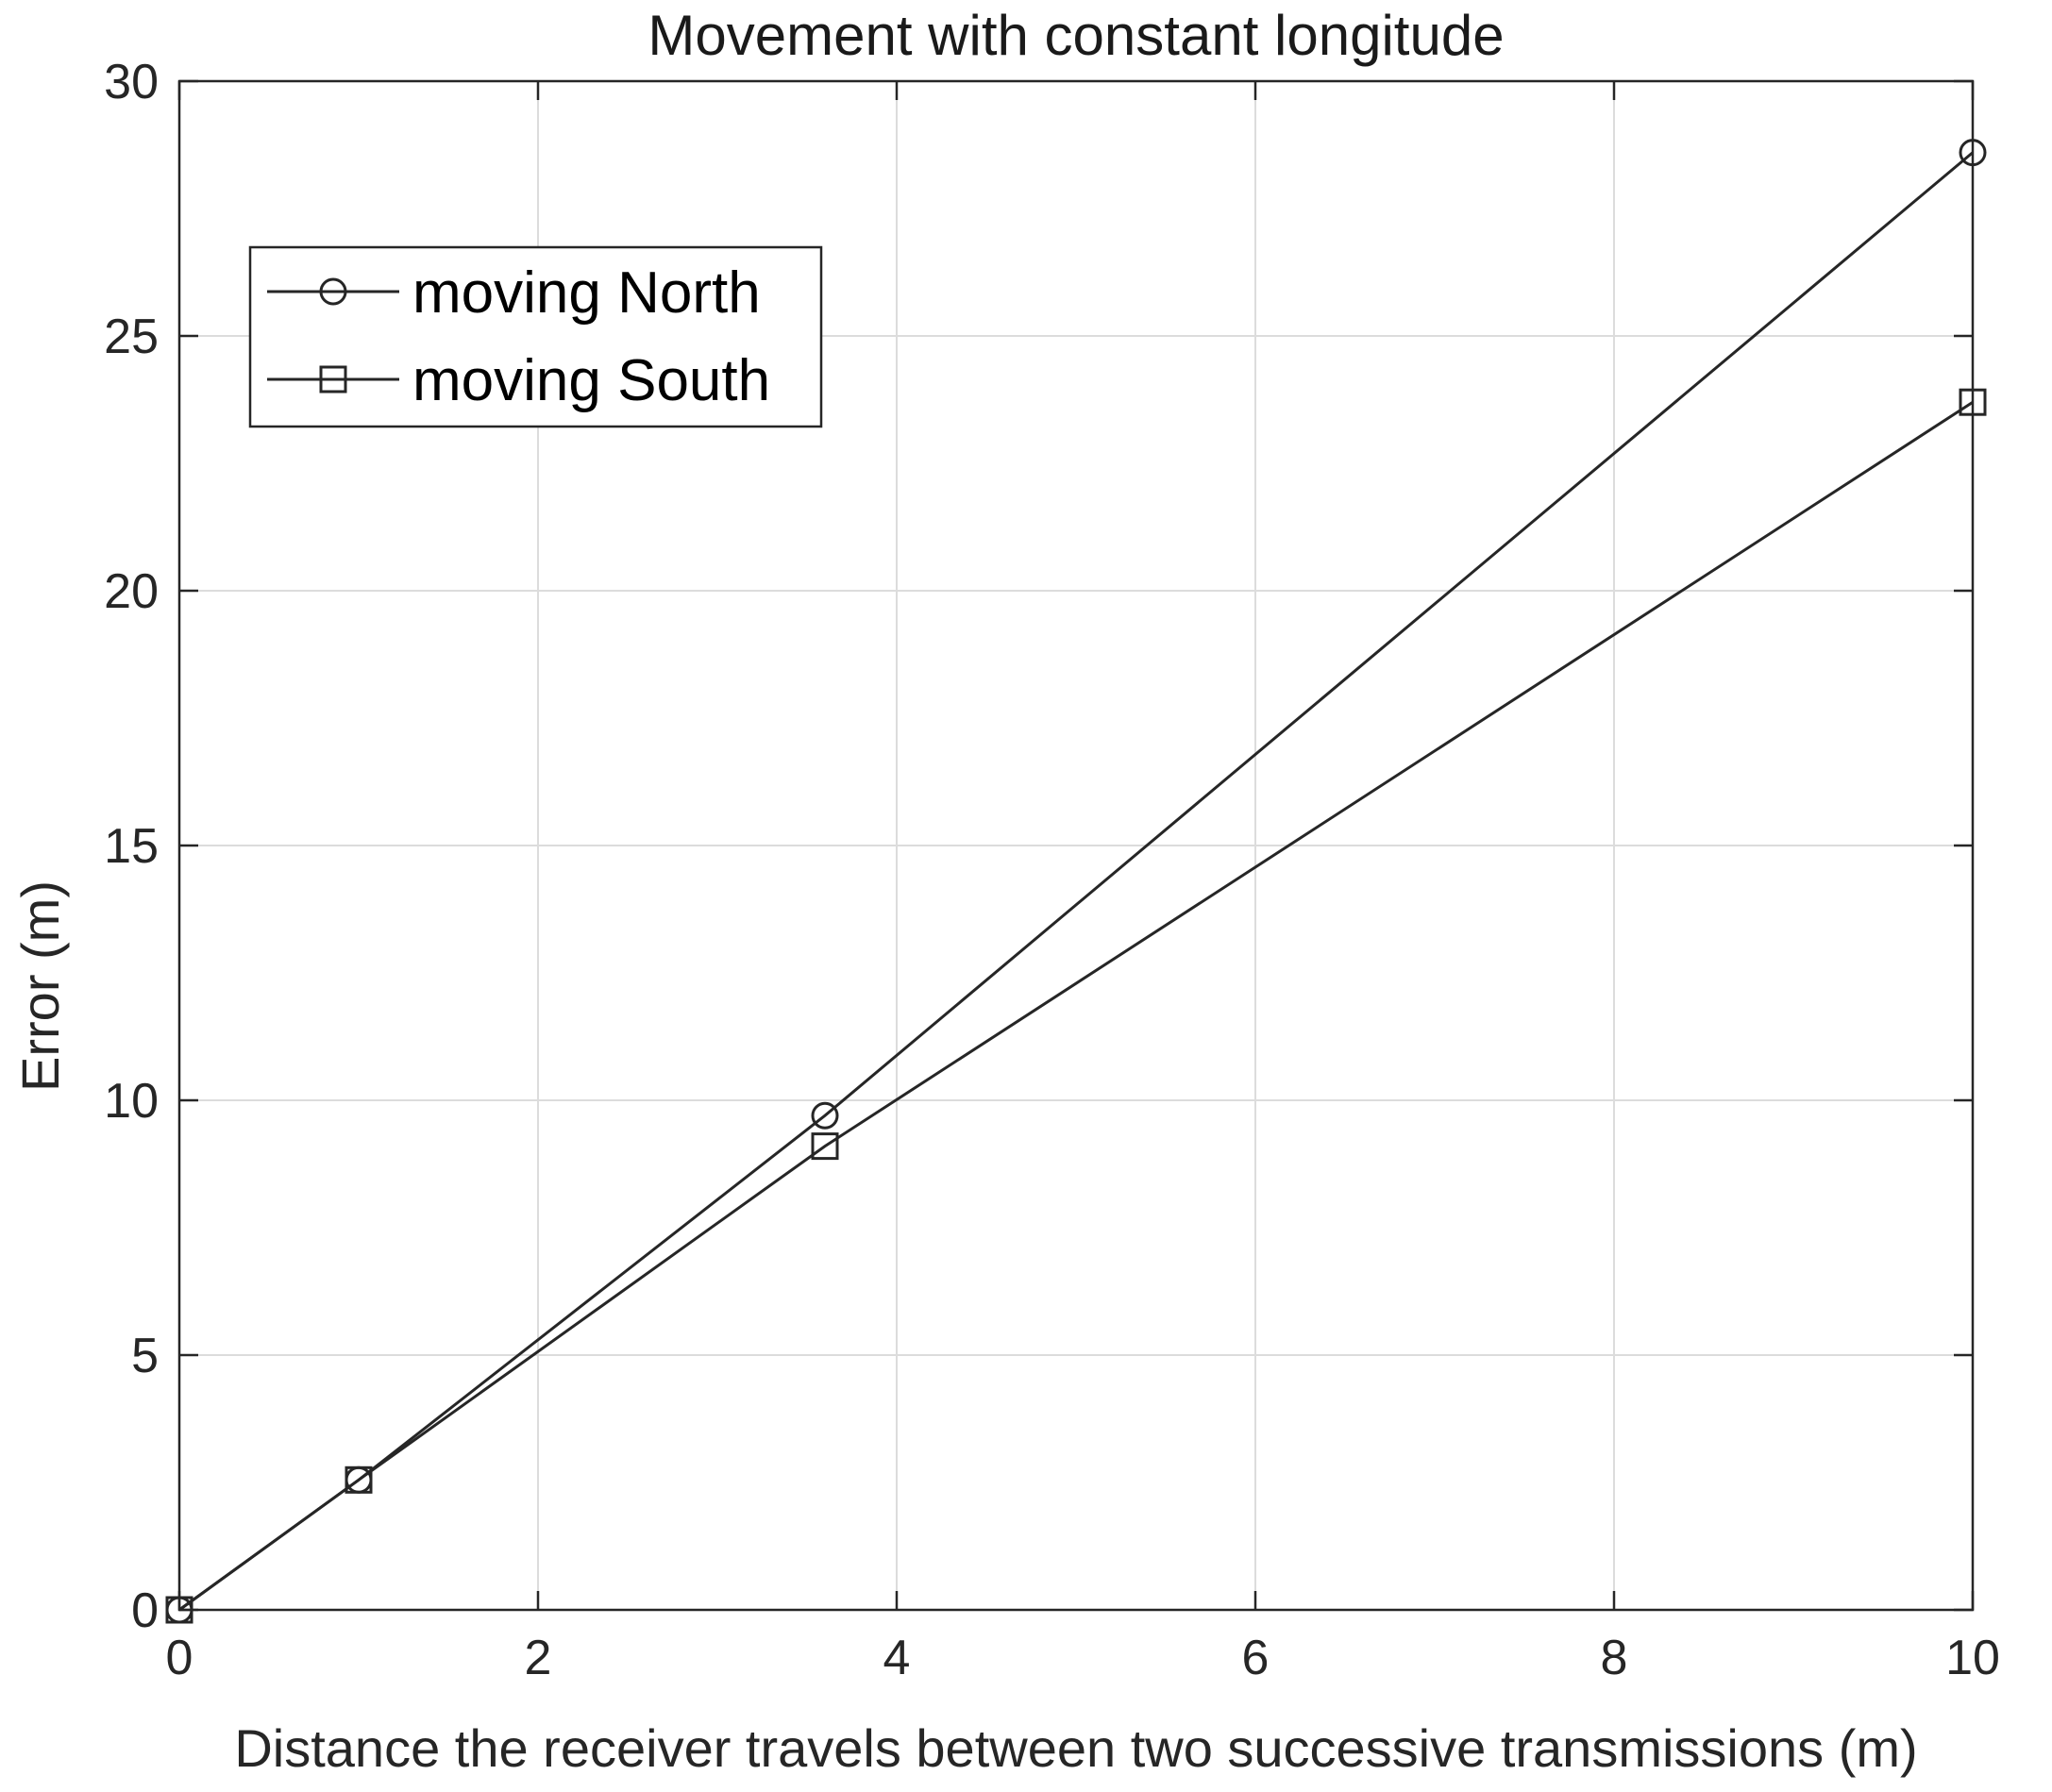 This screenshot has height=1792, width=2052. I want to click on legend-item-moving-south: moving South, so click(518, 380).